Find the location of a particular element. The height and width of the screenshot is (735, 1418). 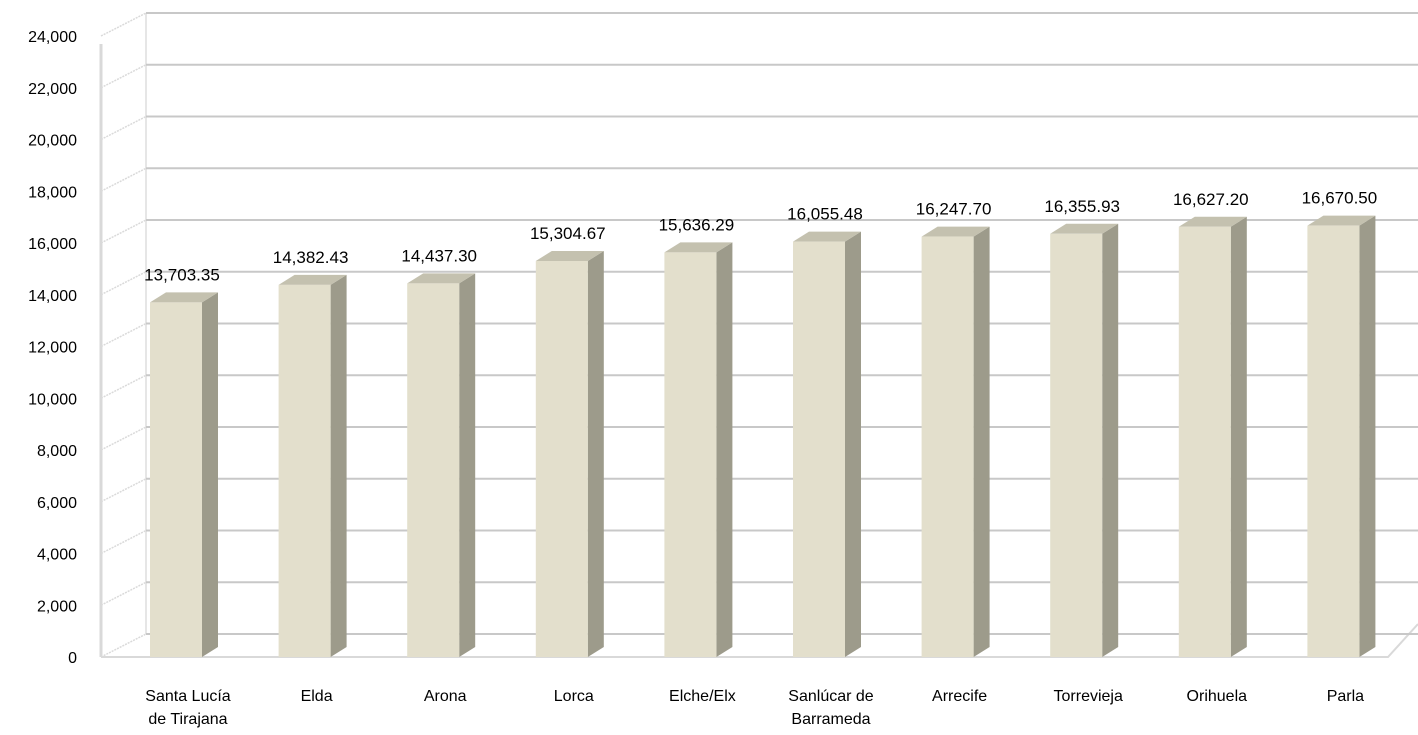

y-tick-label: 14,000 is located at coordinates (52, 296).